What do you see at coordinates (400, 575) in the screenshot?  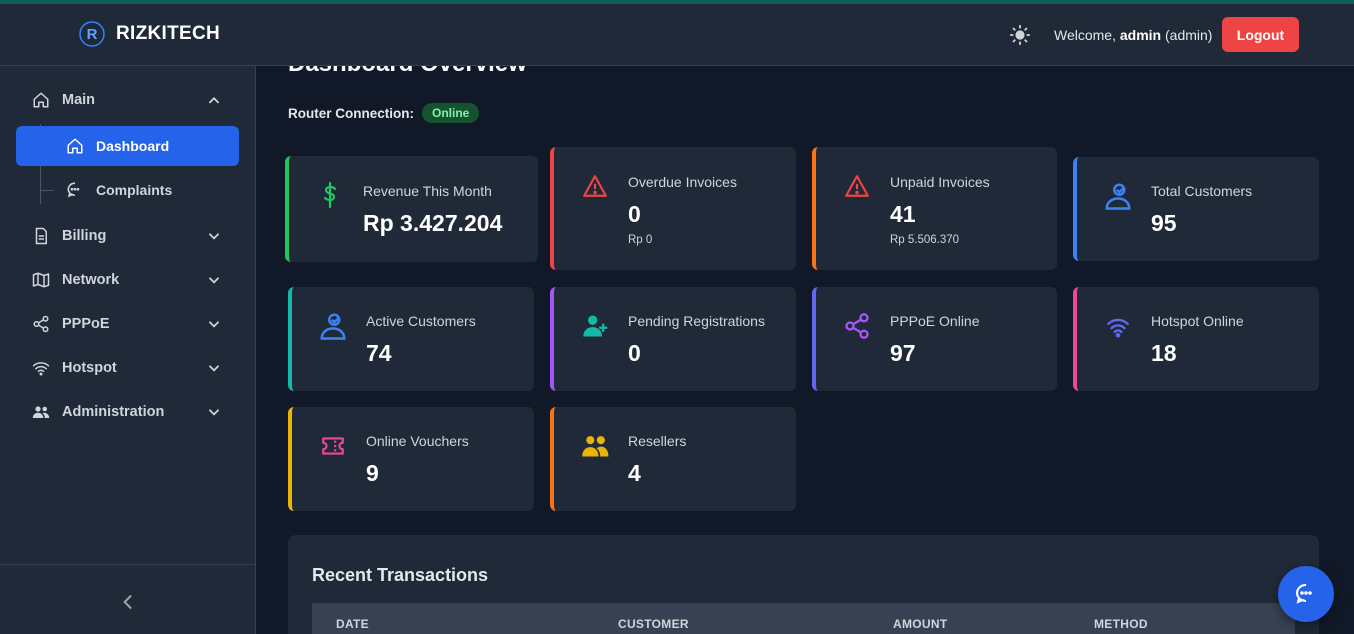 I see `panel-title: Recent Transactions` at bounding box center [400, 575].